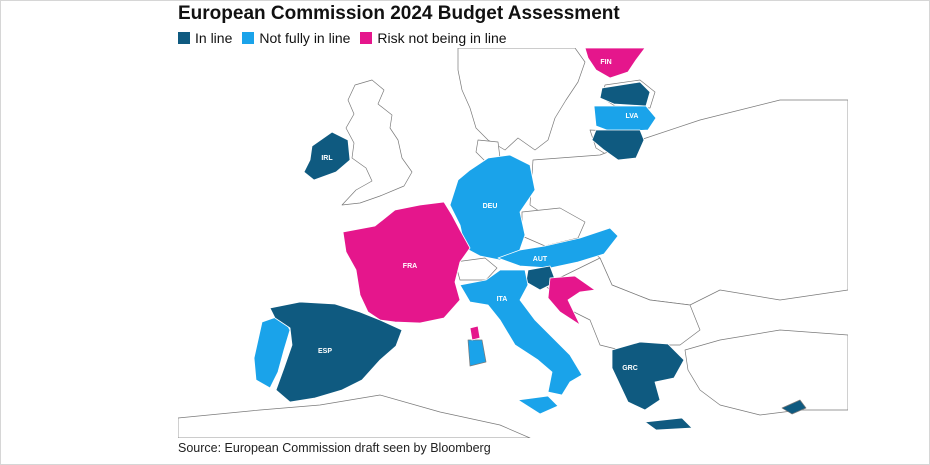  Describe the element at coordinates (377, 142) in the screenshot. I see `map-region-gb` at that location.